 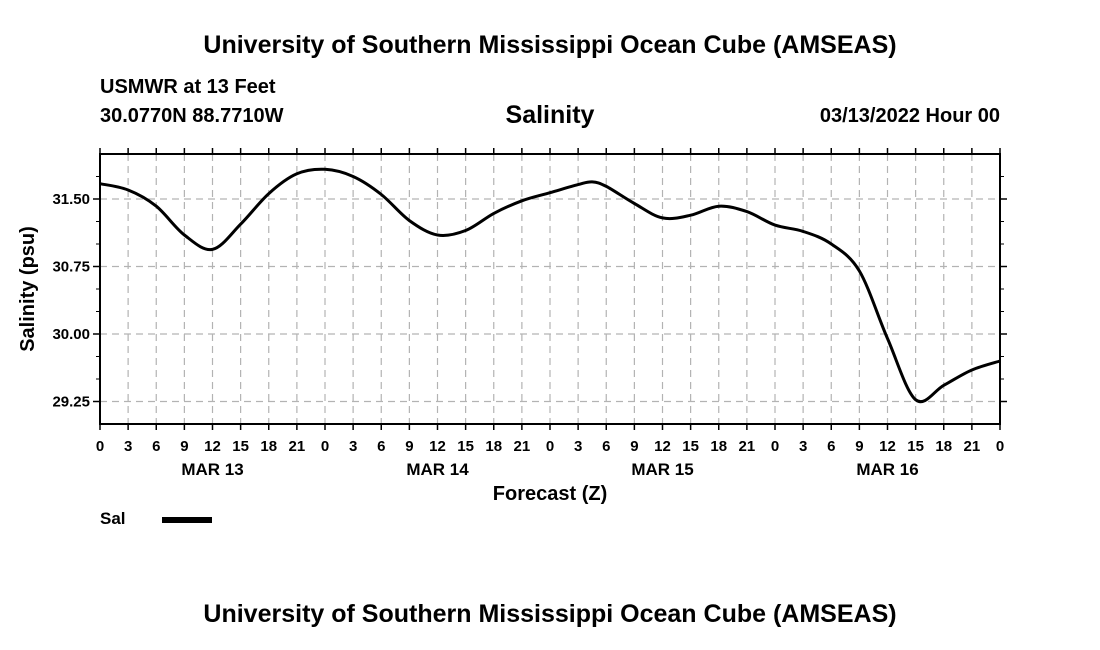 I want to click on forecast-datetime: 03/13/2022 Hour 00, so click(x=909, y=116).